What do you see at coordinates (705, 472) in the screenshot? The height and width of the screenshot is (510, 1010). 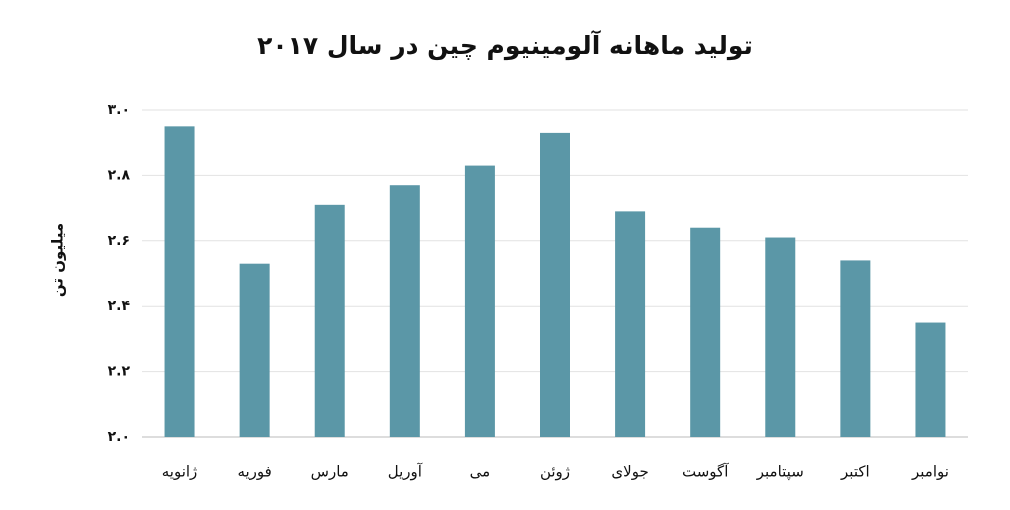 I see `x-tick-label: آگوست` at bounding box center [705, 472].